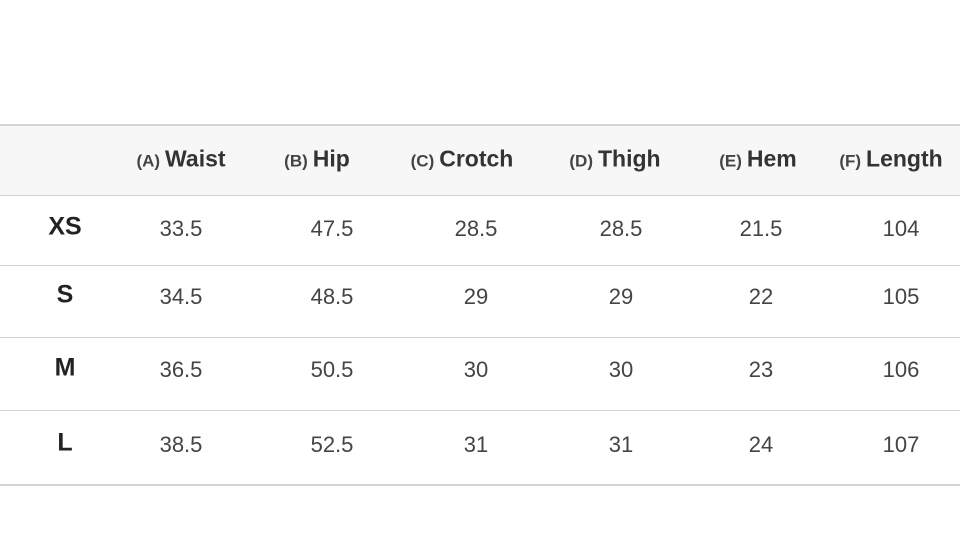 The height and width of the screenshot is (550, 960). I want to click on table-top-border, so click(480, 125).